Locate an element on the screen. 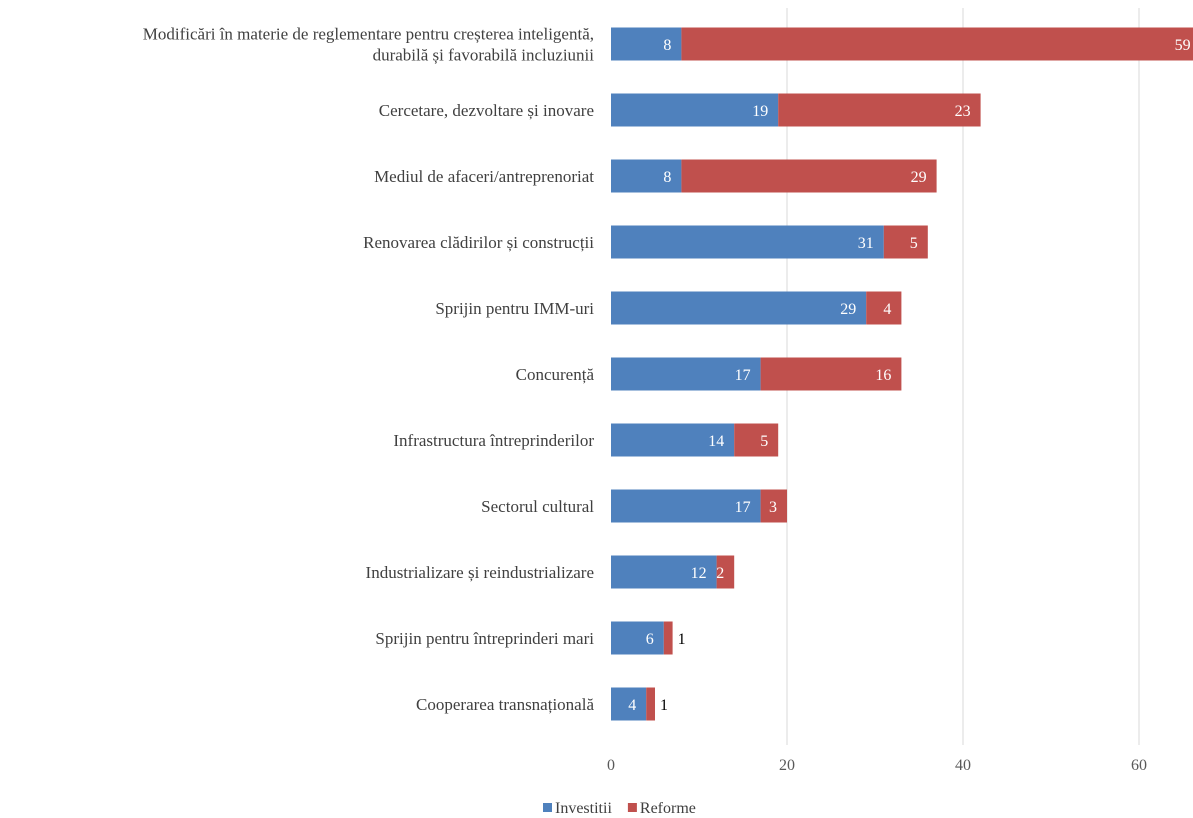  x-tick-label: 20 is located at coordinates (787, 765).